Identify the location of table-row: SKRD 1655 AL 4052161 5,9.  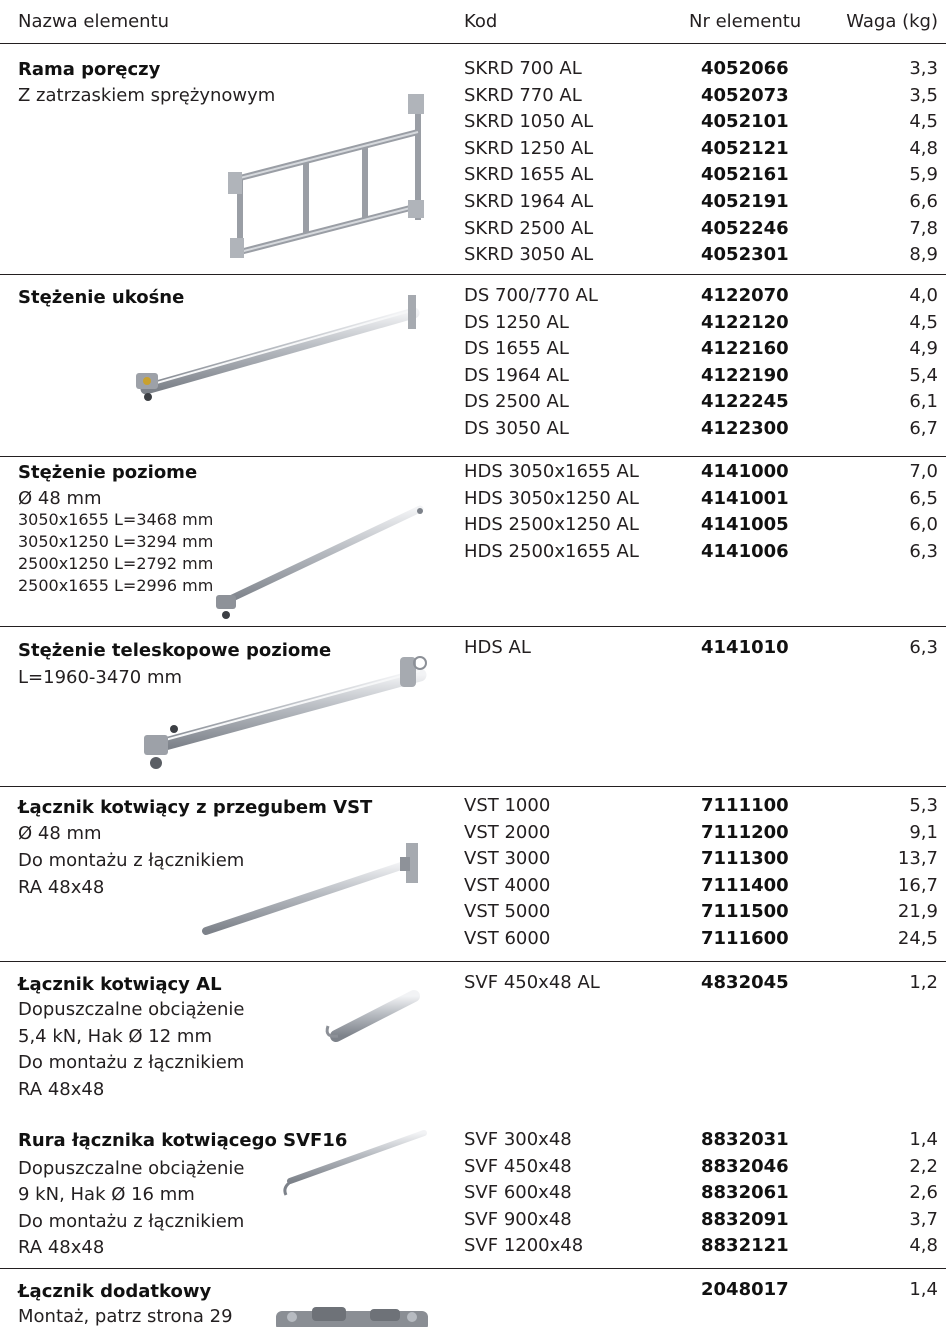
(473, 177).